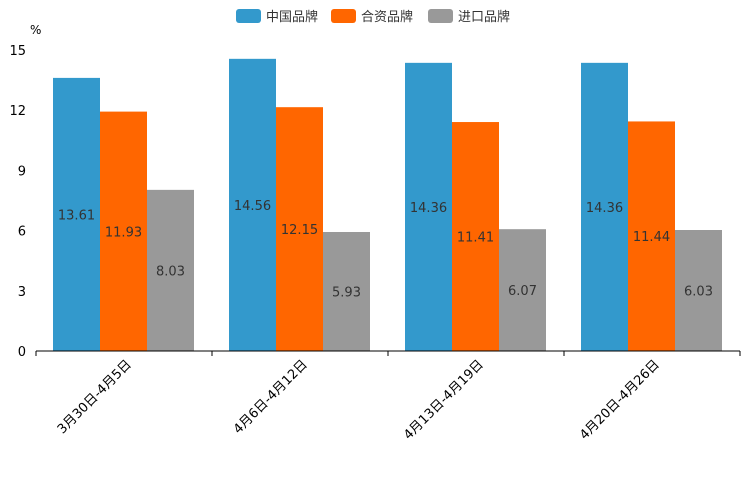  I want to click on x-category-label: 4月13日-4月19日, so click(444, 400).